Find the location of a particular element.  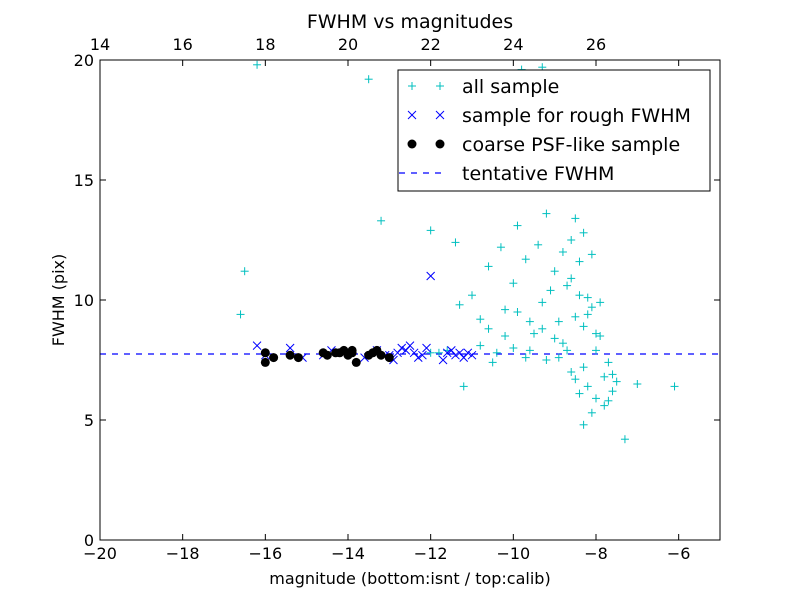

top-tick-label: 16 is located at coordinates (182, 44).